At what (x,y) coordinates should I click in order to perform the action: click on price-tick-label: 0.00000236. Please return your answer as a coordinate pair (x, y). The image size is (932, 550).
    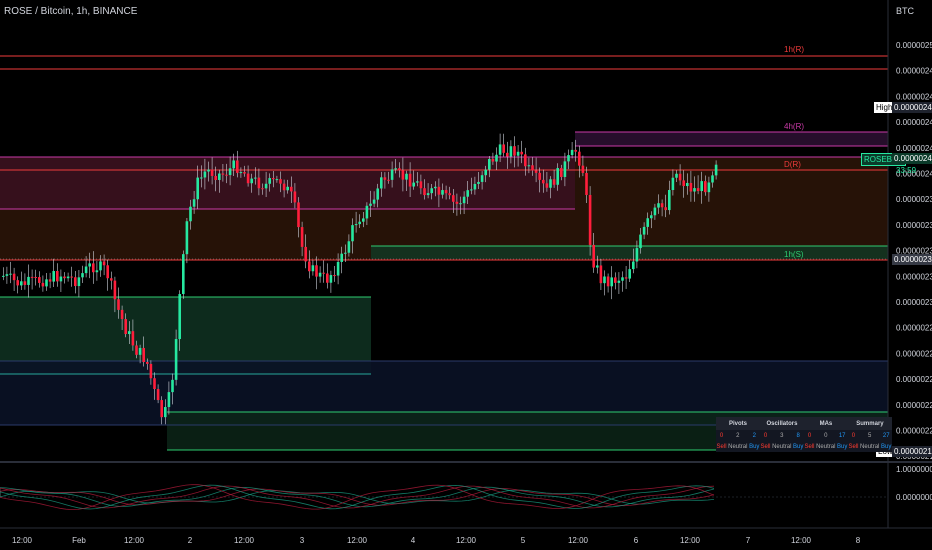
    Looking at the image, I should click on (914, 225).